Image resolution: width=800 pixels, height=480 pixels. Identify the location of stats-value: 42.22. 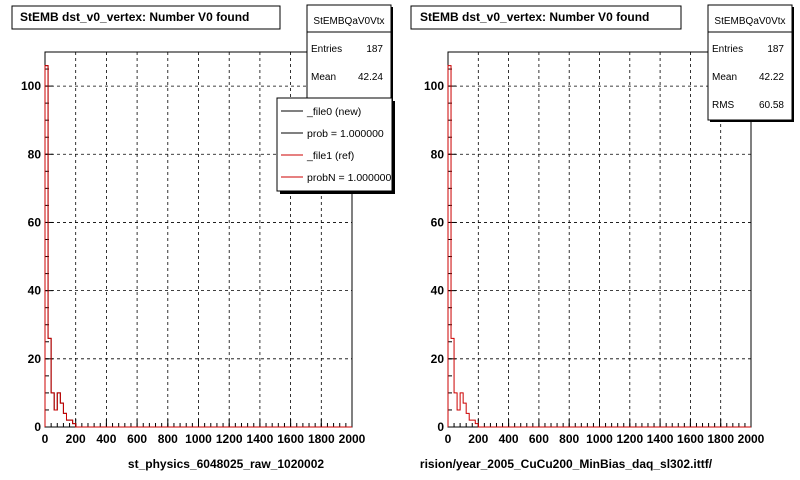
(771, 77).